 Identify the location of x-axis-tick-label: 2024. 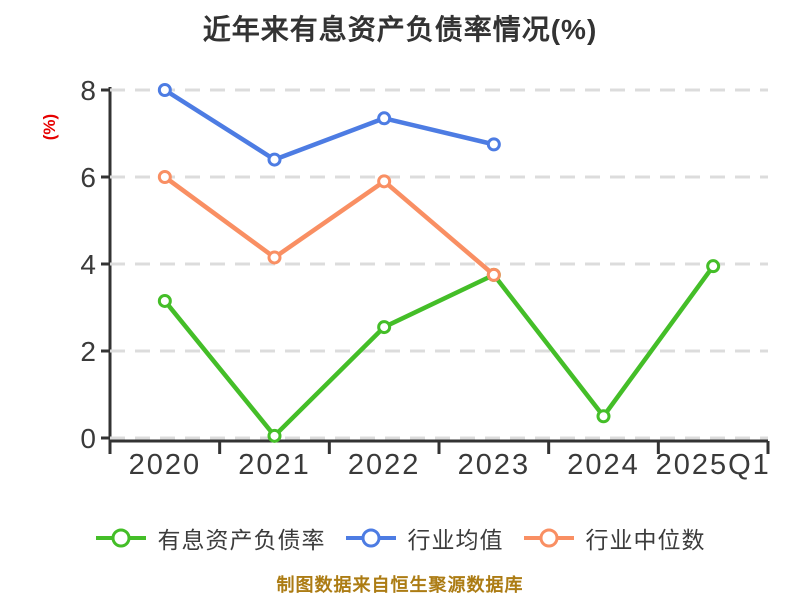
(603, 465).